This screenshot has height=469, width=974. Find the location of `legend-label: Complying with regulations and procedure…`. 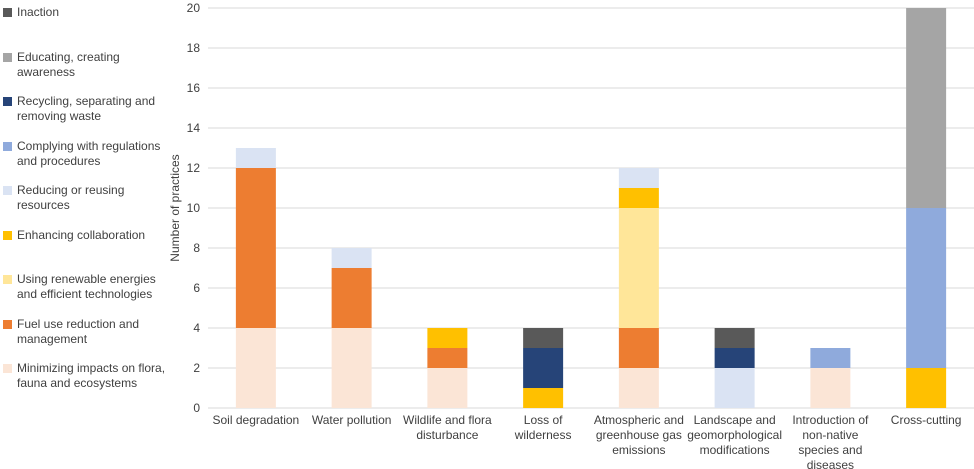

legend-label: Complying with regulations and procedure… is located at coordinates (89, 153).